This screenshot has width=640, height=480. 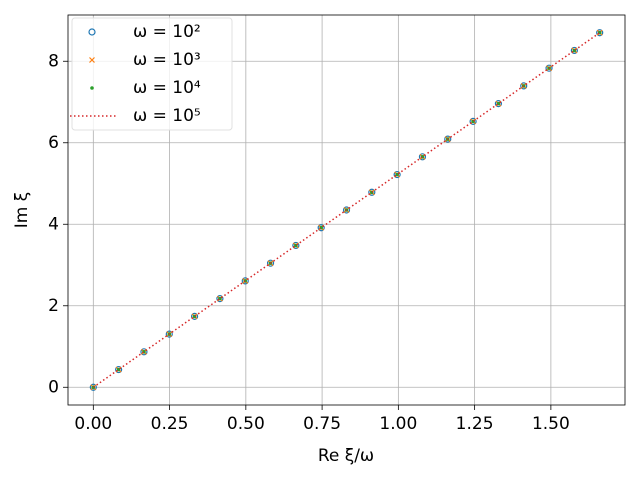 I want to click on x-tick-label: 1.50, so click(x=551, y=424).